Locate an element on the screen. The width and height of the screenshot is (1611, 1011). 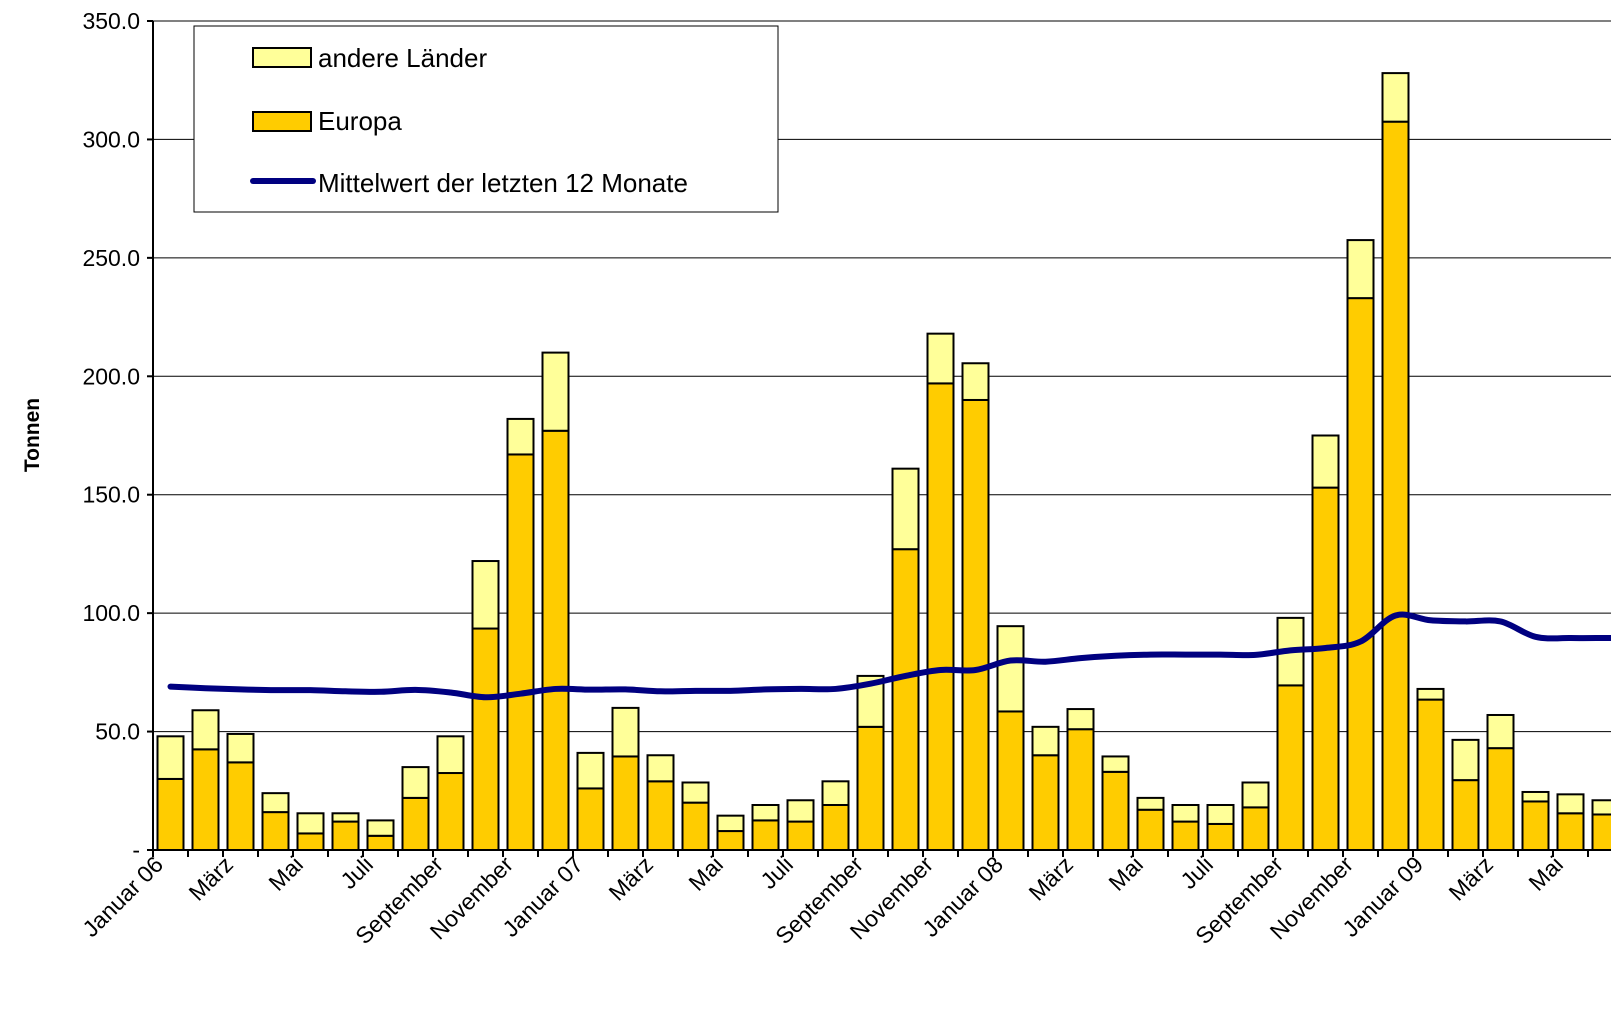
legend-label-europa: Europa is located at coordinates (360, 121).